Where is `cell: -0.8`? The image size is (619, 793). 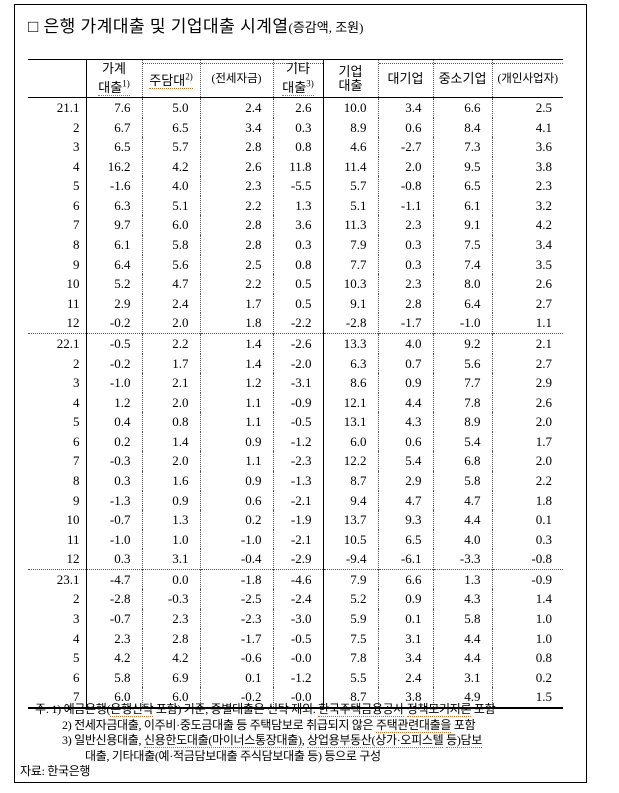
cell: -0.8 is located at coordinates (406, 186).